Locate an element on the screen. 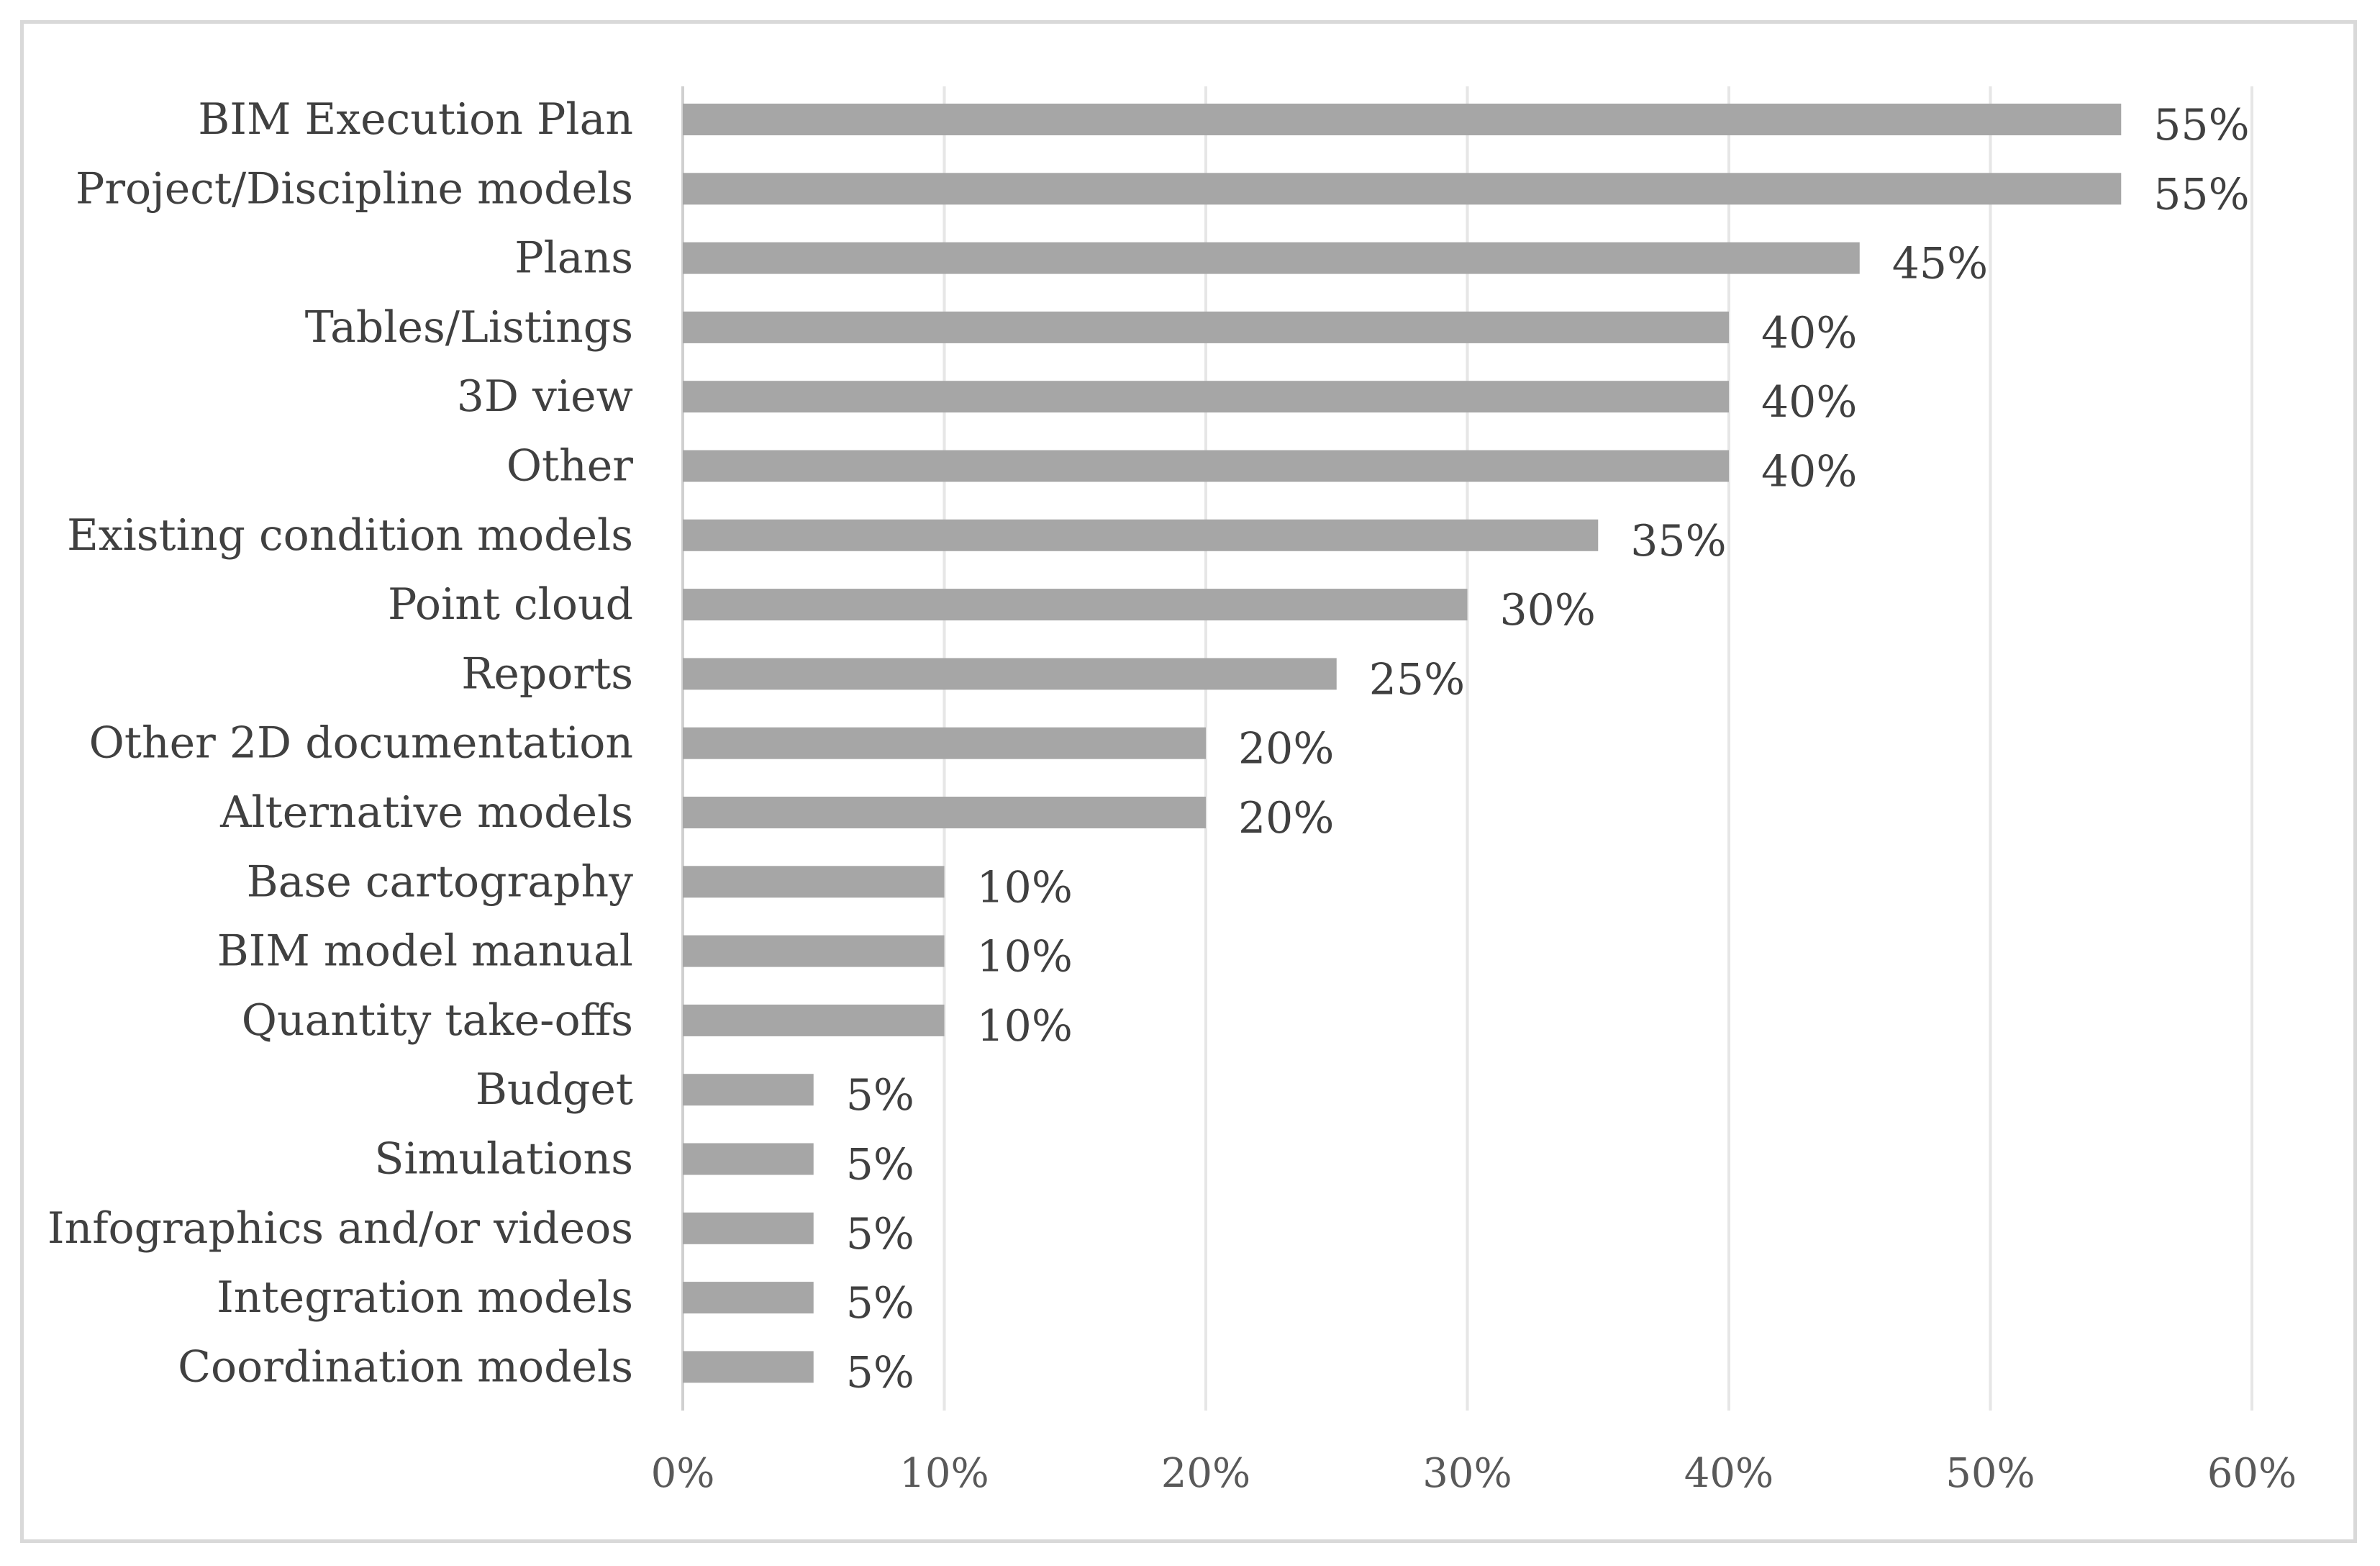 The image size is (2380, 1566). category-label: Plans is located at coordinates (573, 258).